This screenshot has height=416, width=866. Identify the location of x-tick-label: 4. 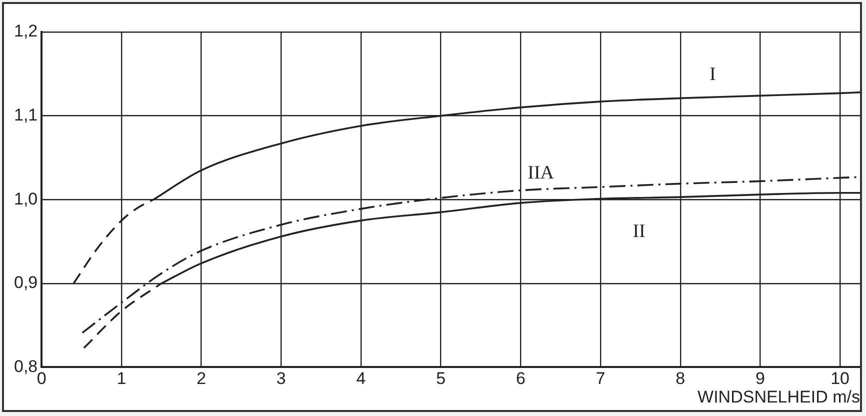
(361, 378).